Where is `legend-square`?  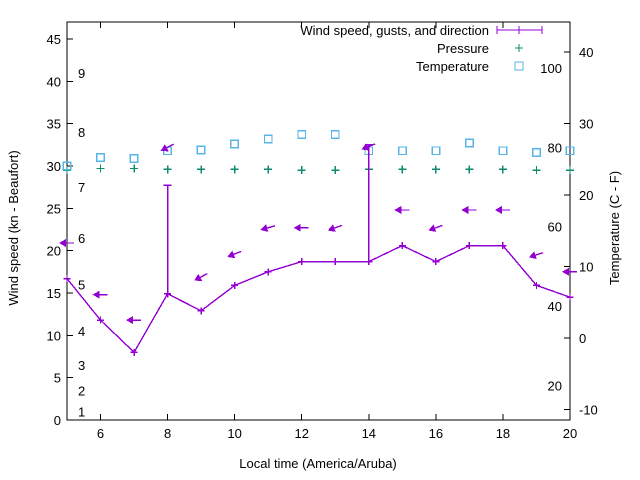 legend-square is located at coordinates (519, 66).